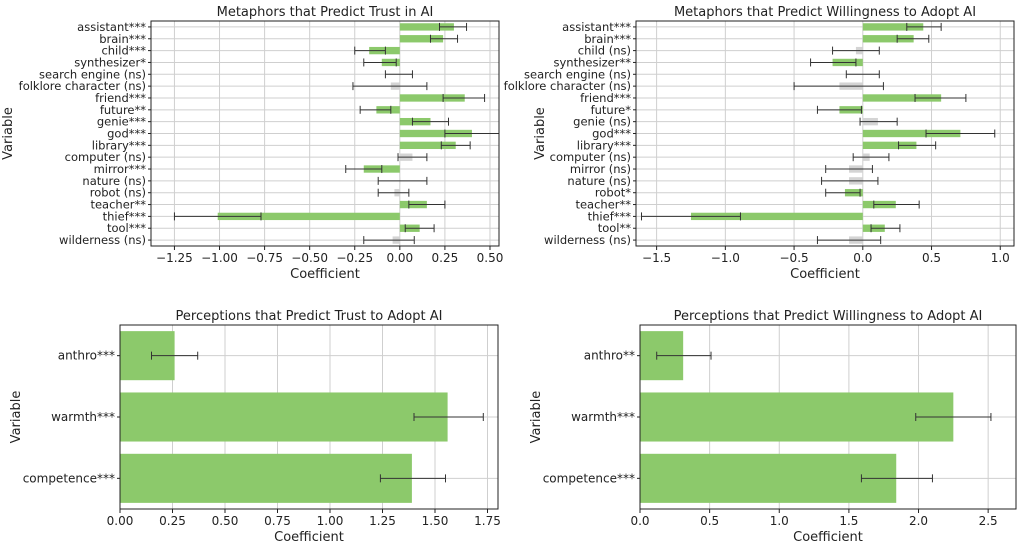 The width and height of the screenshot is (1018, 542). What do you see at coordinates (121, 122) in the screenshot?
I see `y-tick-label: genie***` at bounding box center [121, 122].